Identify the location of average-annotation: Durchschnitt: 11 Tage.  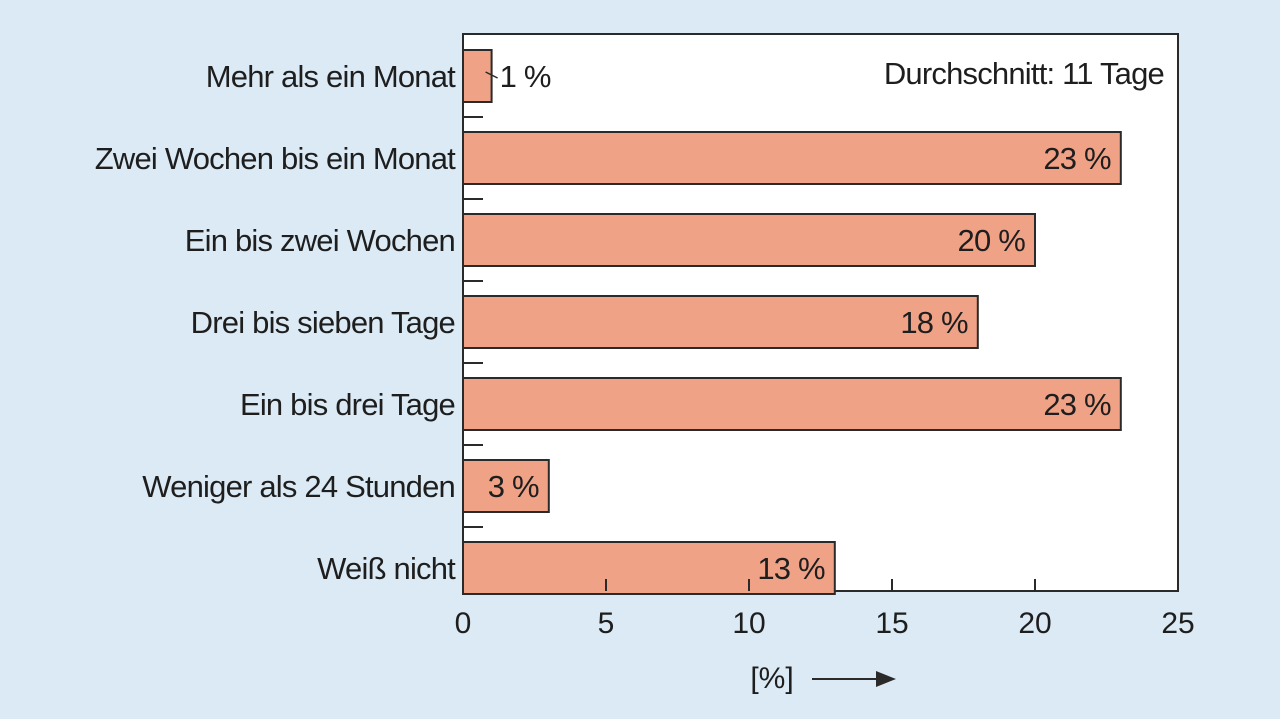
(1024, 73).